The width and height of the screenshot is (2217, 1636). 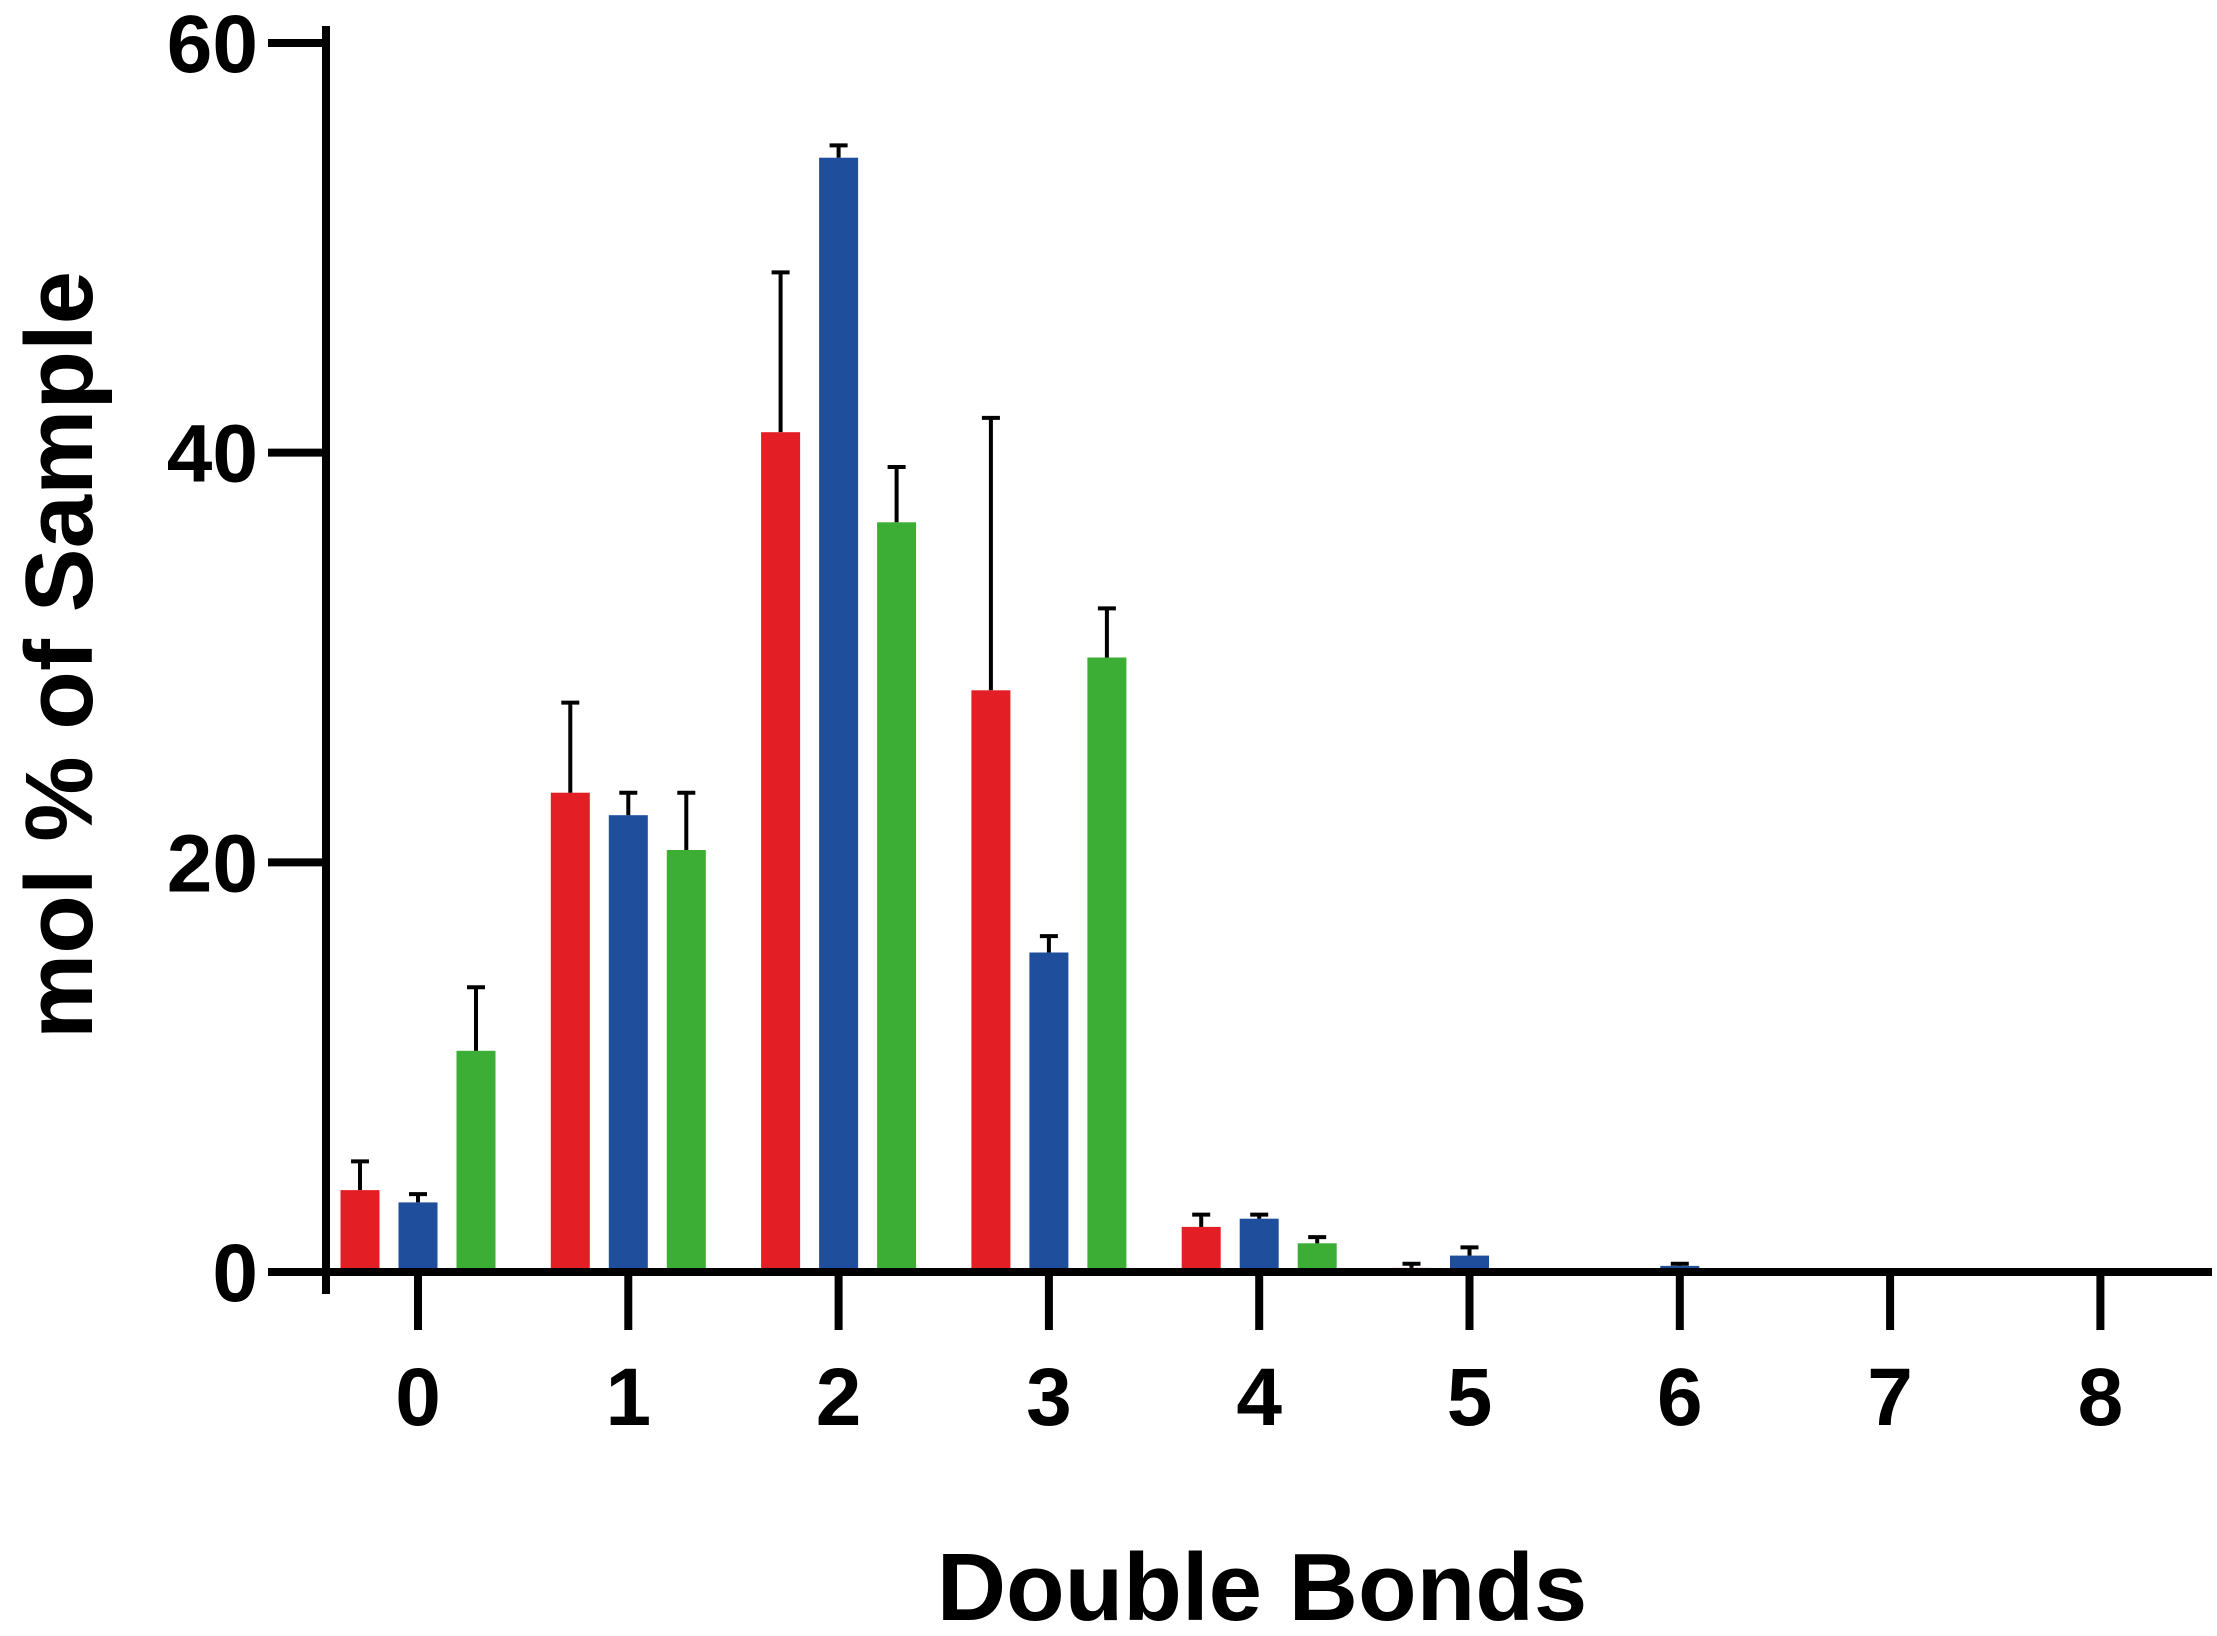 I want to click on x-tick-label-8: 8, so click(x=2101, y=1397).